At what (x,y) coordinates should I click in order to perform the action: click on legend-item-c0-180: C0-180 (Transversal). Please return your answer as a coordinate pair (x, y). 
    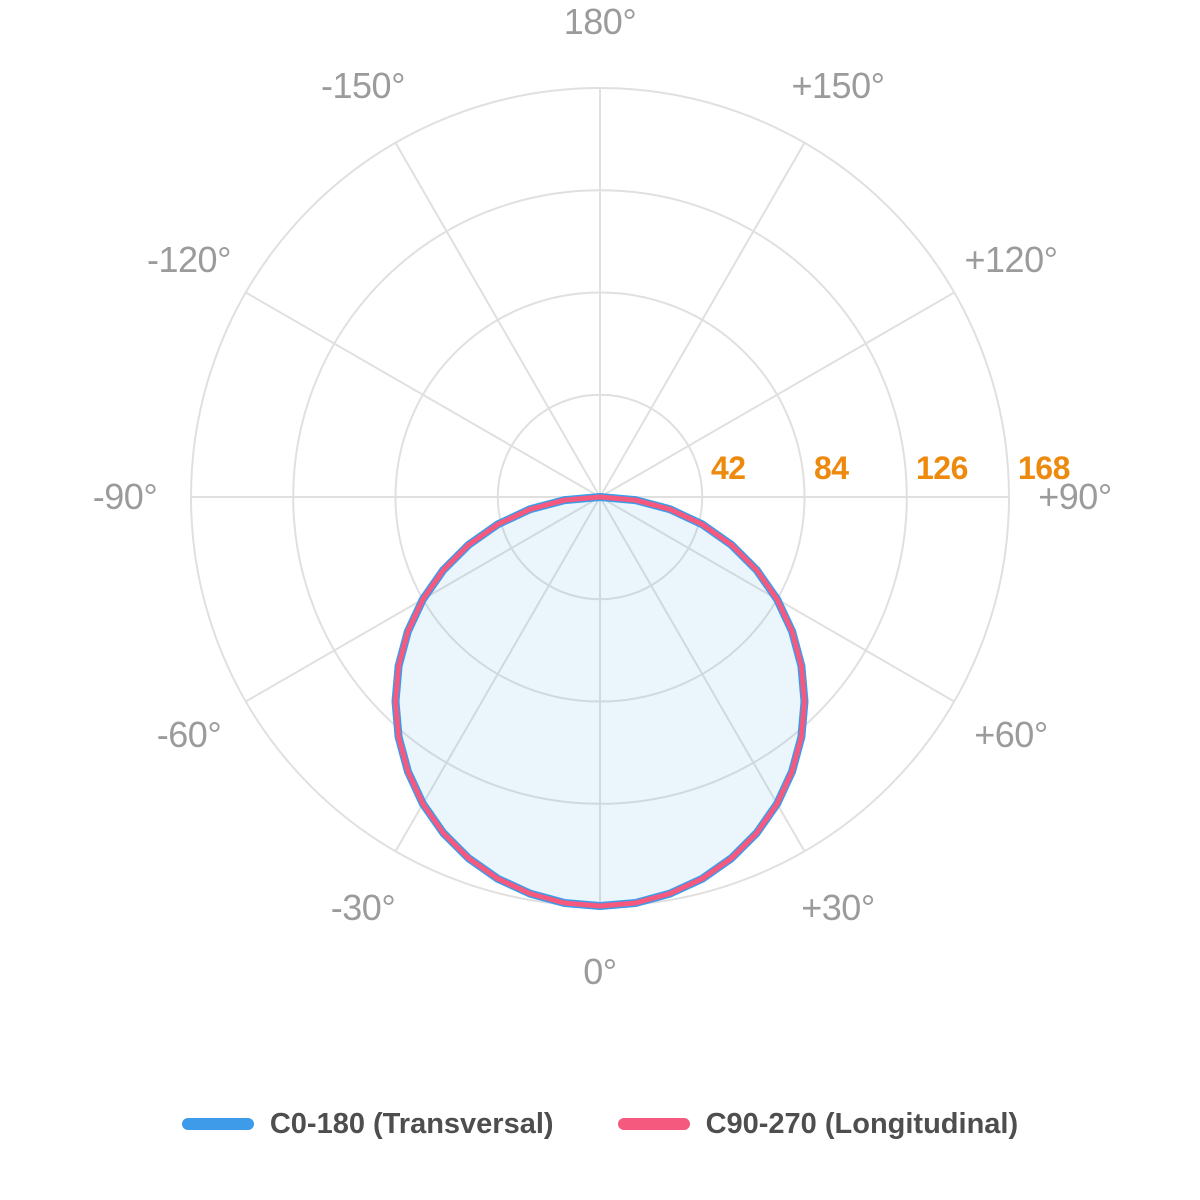
    Looking at the image, I should click on (367, 1124).